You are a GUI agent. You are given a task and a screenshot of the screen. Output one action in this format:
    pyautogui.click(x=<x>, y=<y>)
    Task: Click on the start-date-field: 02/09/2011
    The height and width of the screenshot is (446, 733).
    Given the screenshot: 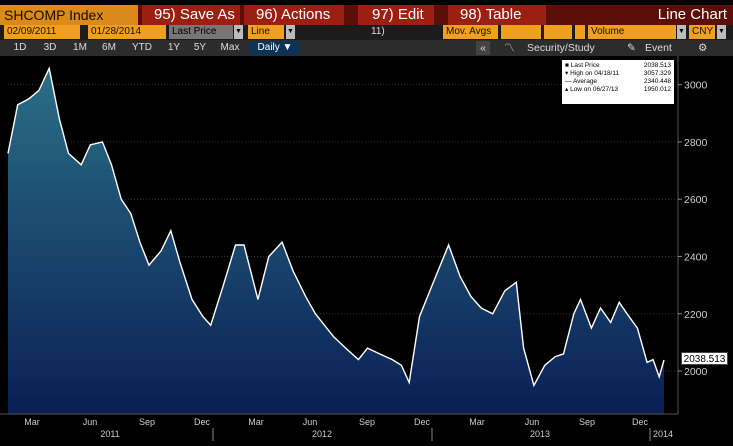 What is the action you would take?
    pyautogui.click(x=42, y=32)
    